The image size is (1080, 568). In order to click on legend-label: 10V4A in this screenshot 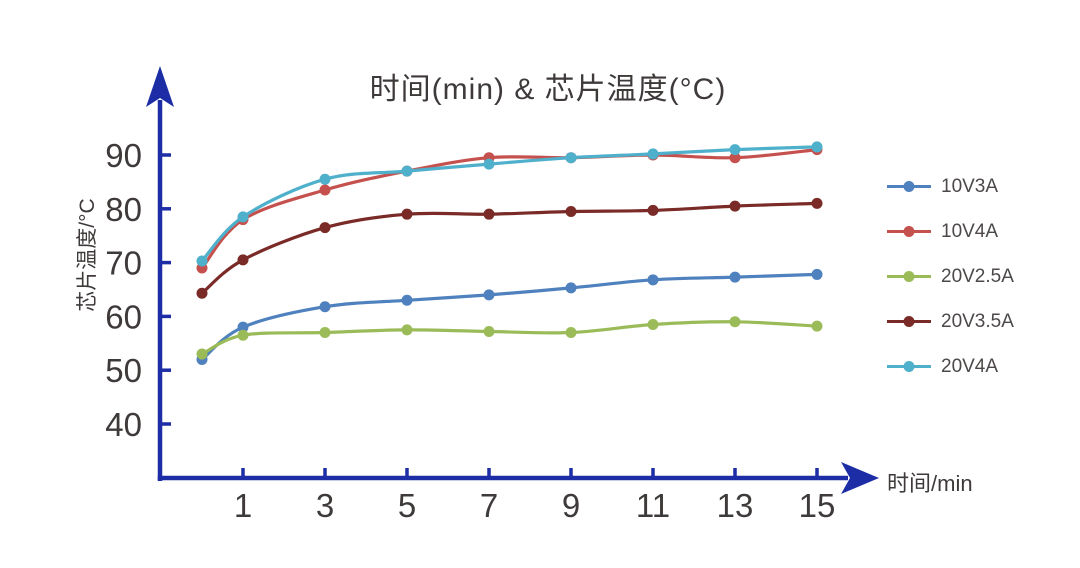, I will do `click(970, 231)`.